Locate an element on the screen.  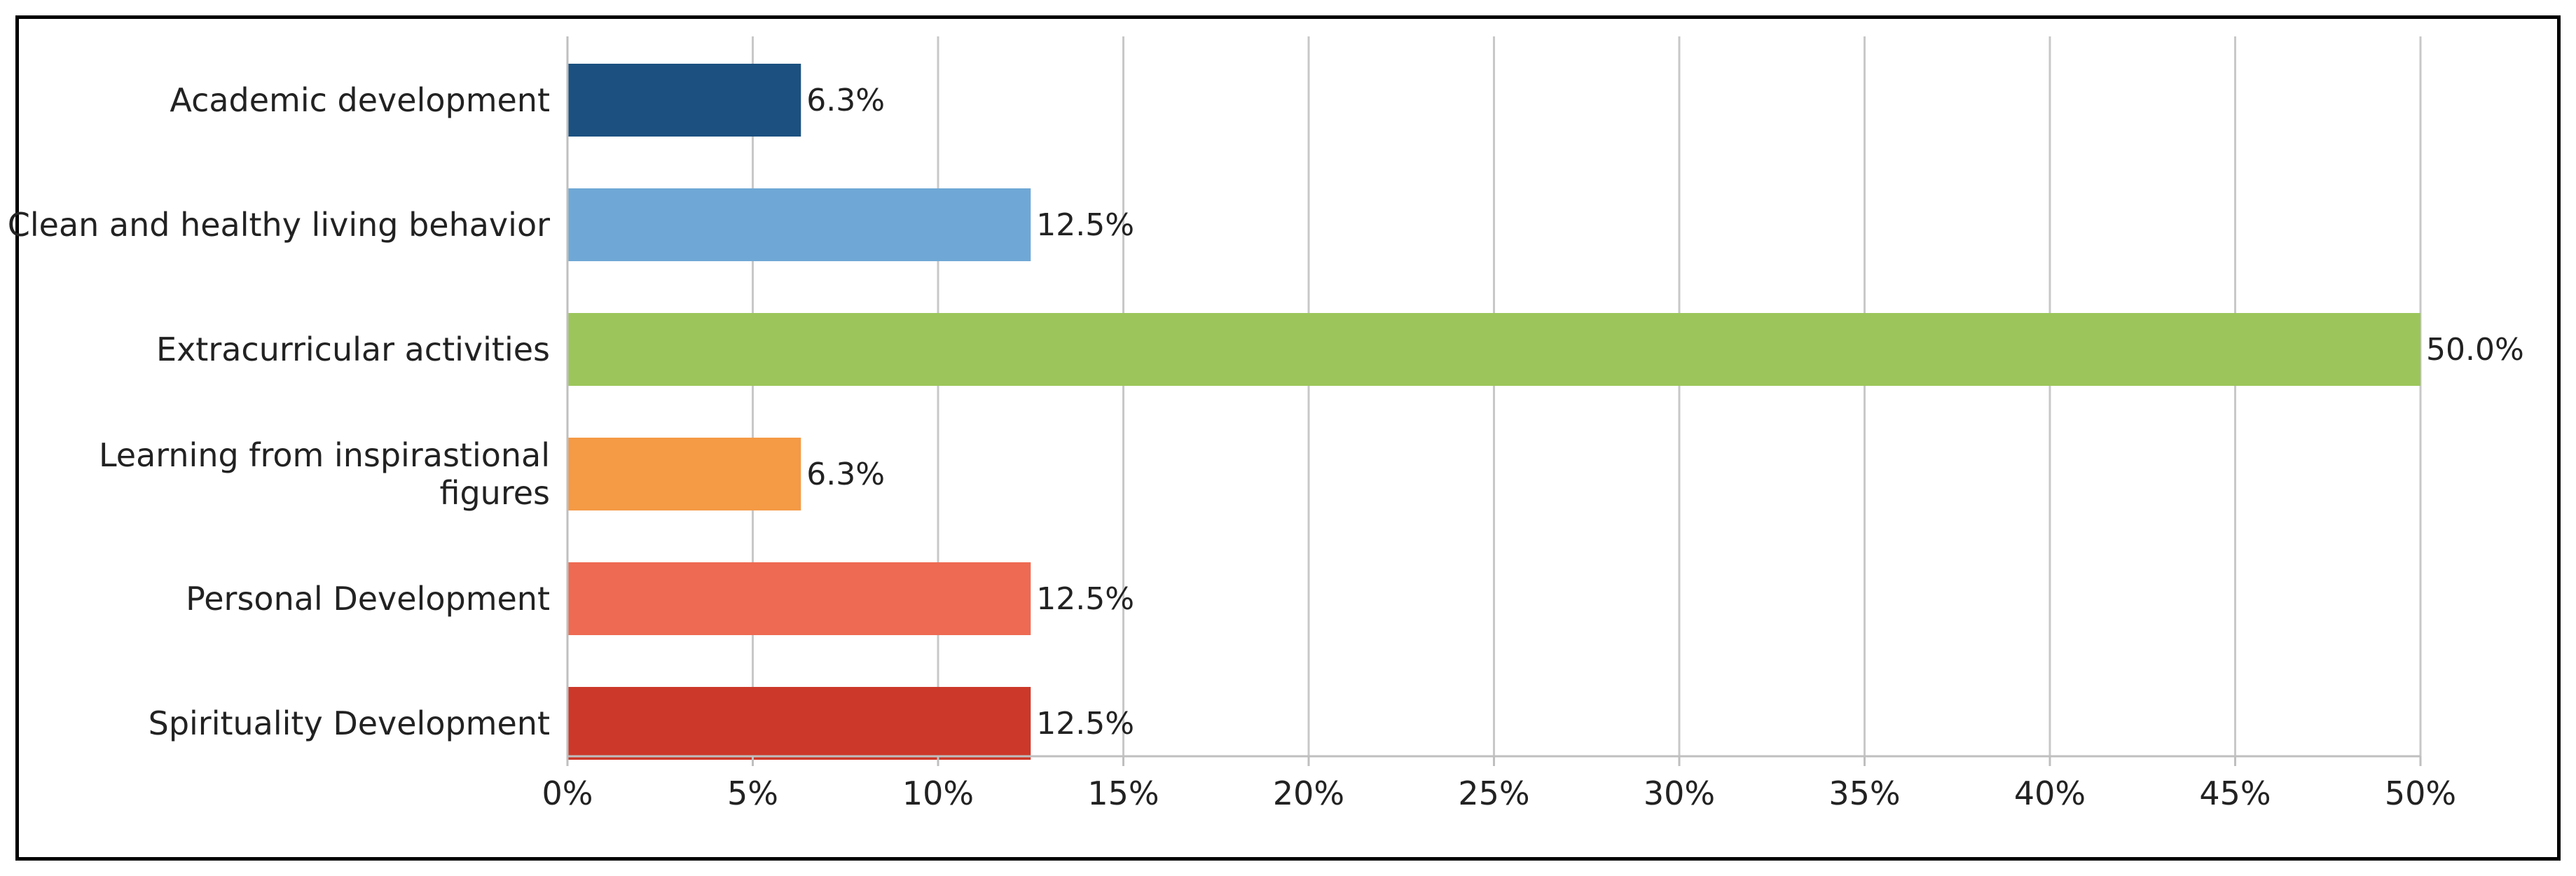
x-tick-label: 5% is located at coordinates (752, 793).